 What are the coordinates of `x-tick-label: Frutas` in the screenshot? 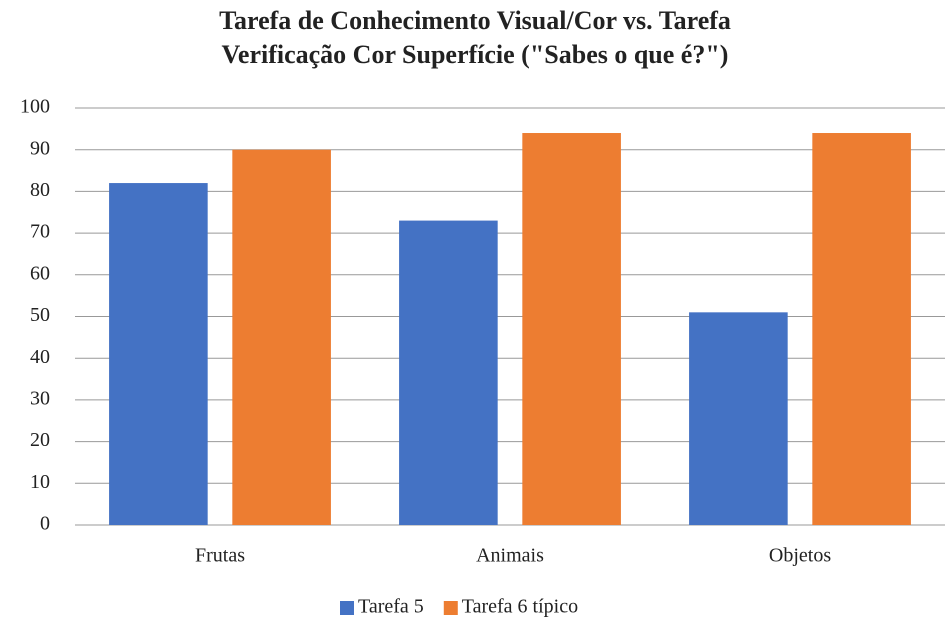 It's located at (220, 556).